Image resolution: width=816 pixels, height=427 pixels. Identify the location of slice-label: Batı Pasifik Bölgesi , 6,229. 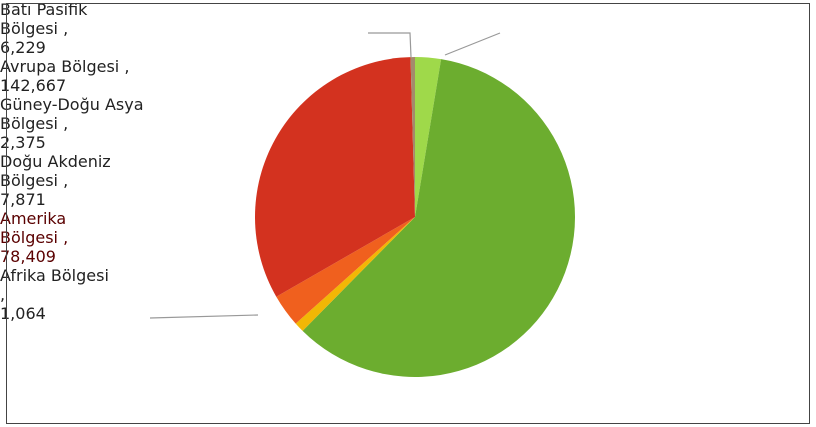
(70, 28).